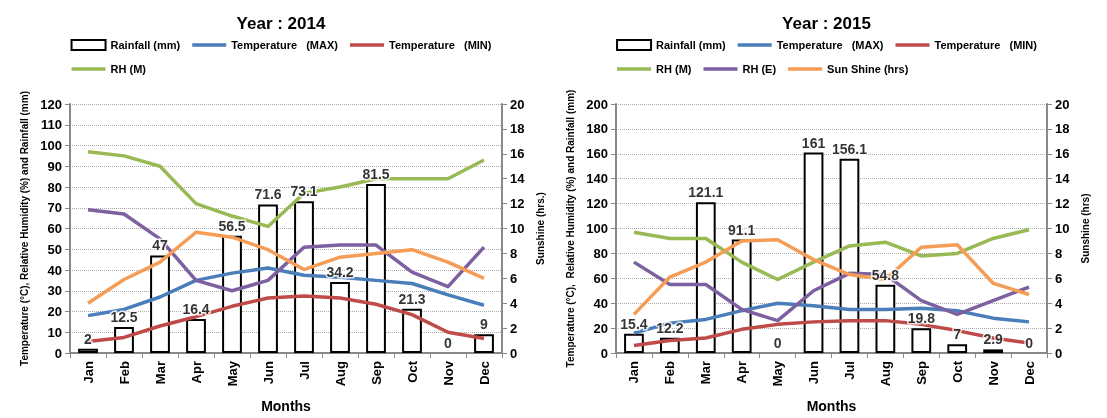 This screenshot has height=418, width=1107. Describe the element at coordinates (1059, 303) in the screenshot. I see `y2-tick-label: 4` at that location.